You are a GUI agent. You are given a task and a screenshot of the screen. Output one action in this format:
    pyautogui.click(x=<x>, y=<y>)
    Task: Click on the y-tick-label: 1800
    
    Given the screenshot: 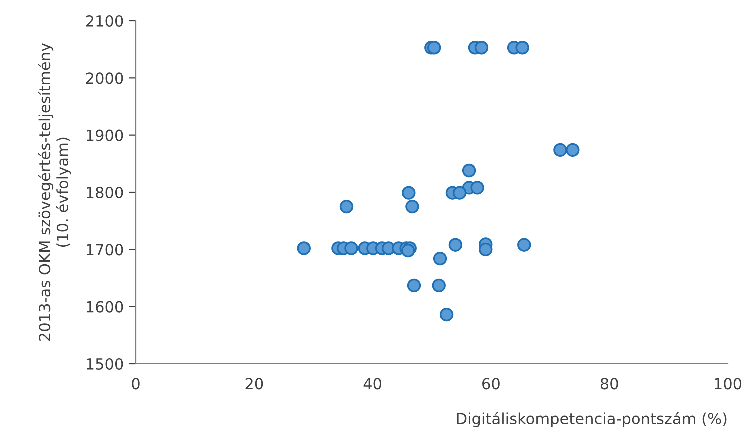 What is the action you would take?
    pyautogui.click(x=105, y=192)
    